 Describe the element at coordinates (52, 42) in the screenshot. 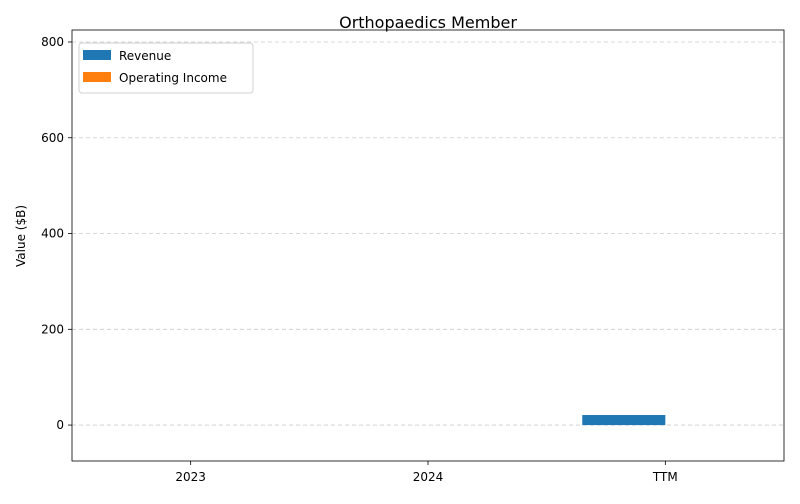

I see `y-tick-label: 800` at that location.